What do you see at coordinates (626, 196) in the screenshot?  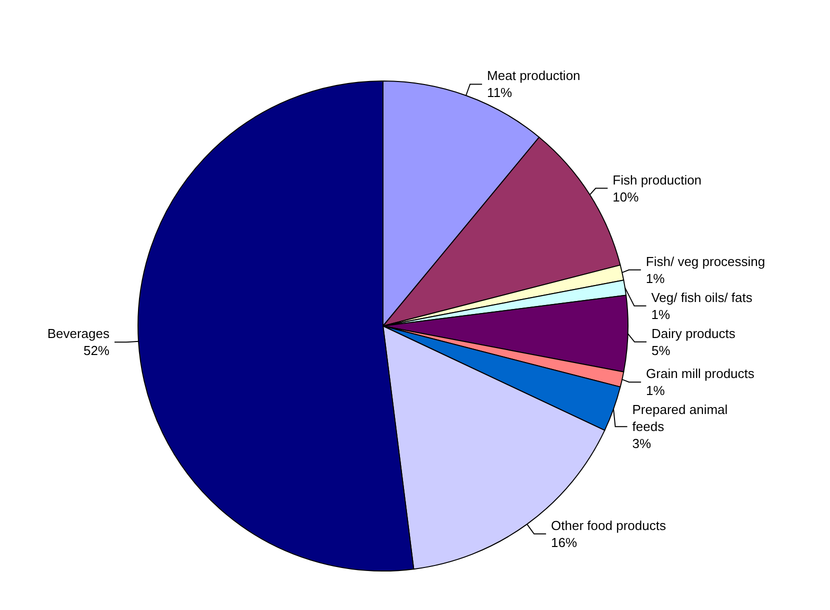 I see `data-label: 10%` at bounding box center [626, 196].